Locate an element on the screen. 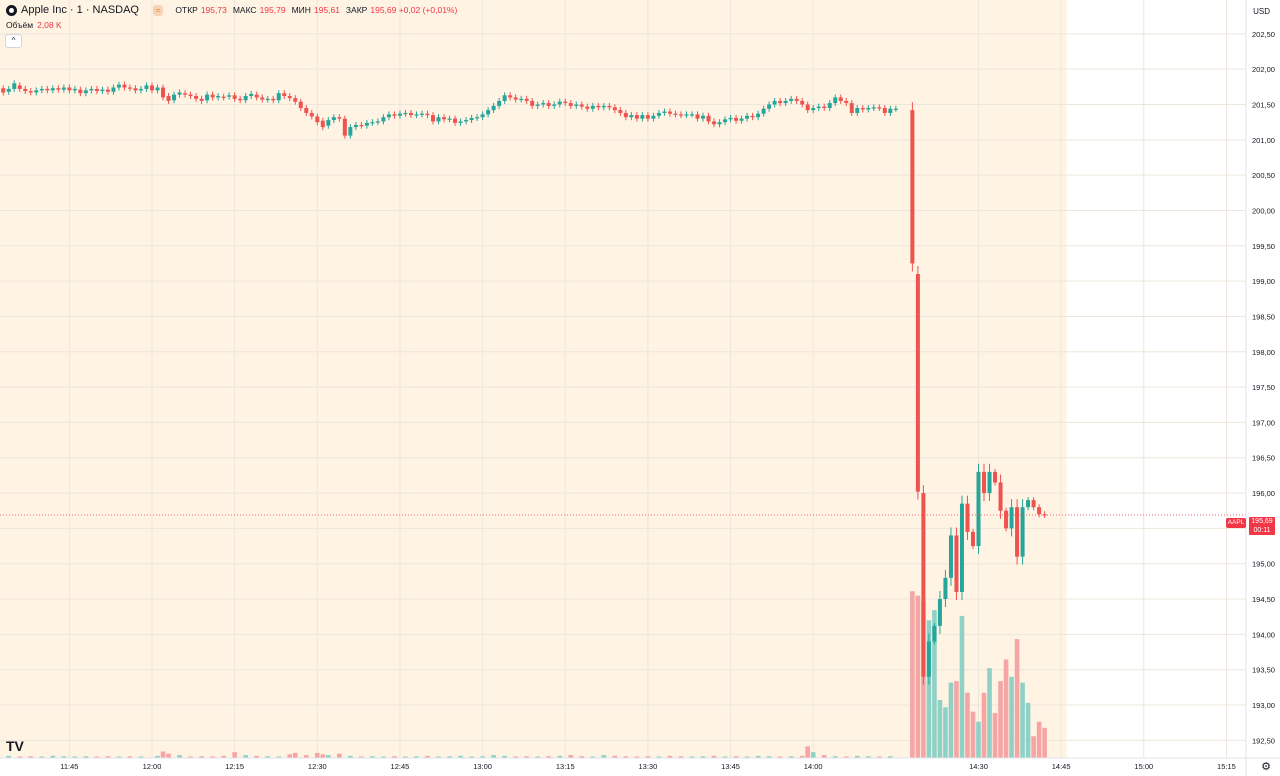  y-tick-label: 193,50 is located at coordinates (1263, 670).